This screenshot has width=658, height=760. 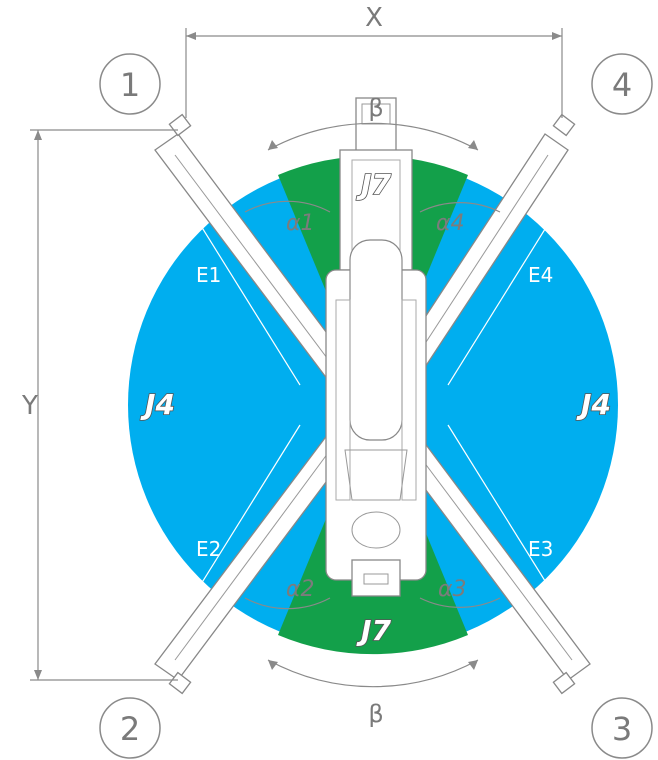 What do you see at coordinates (287, 603) in the screenshot?
I see `alpha2-arc` at bounding box center [287, 603].